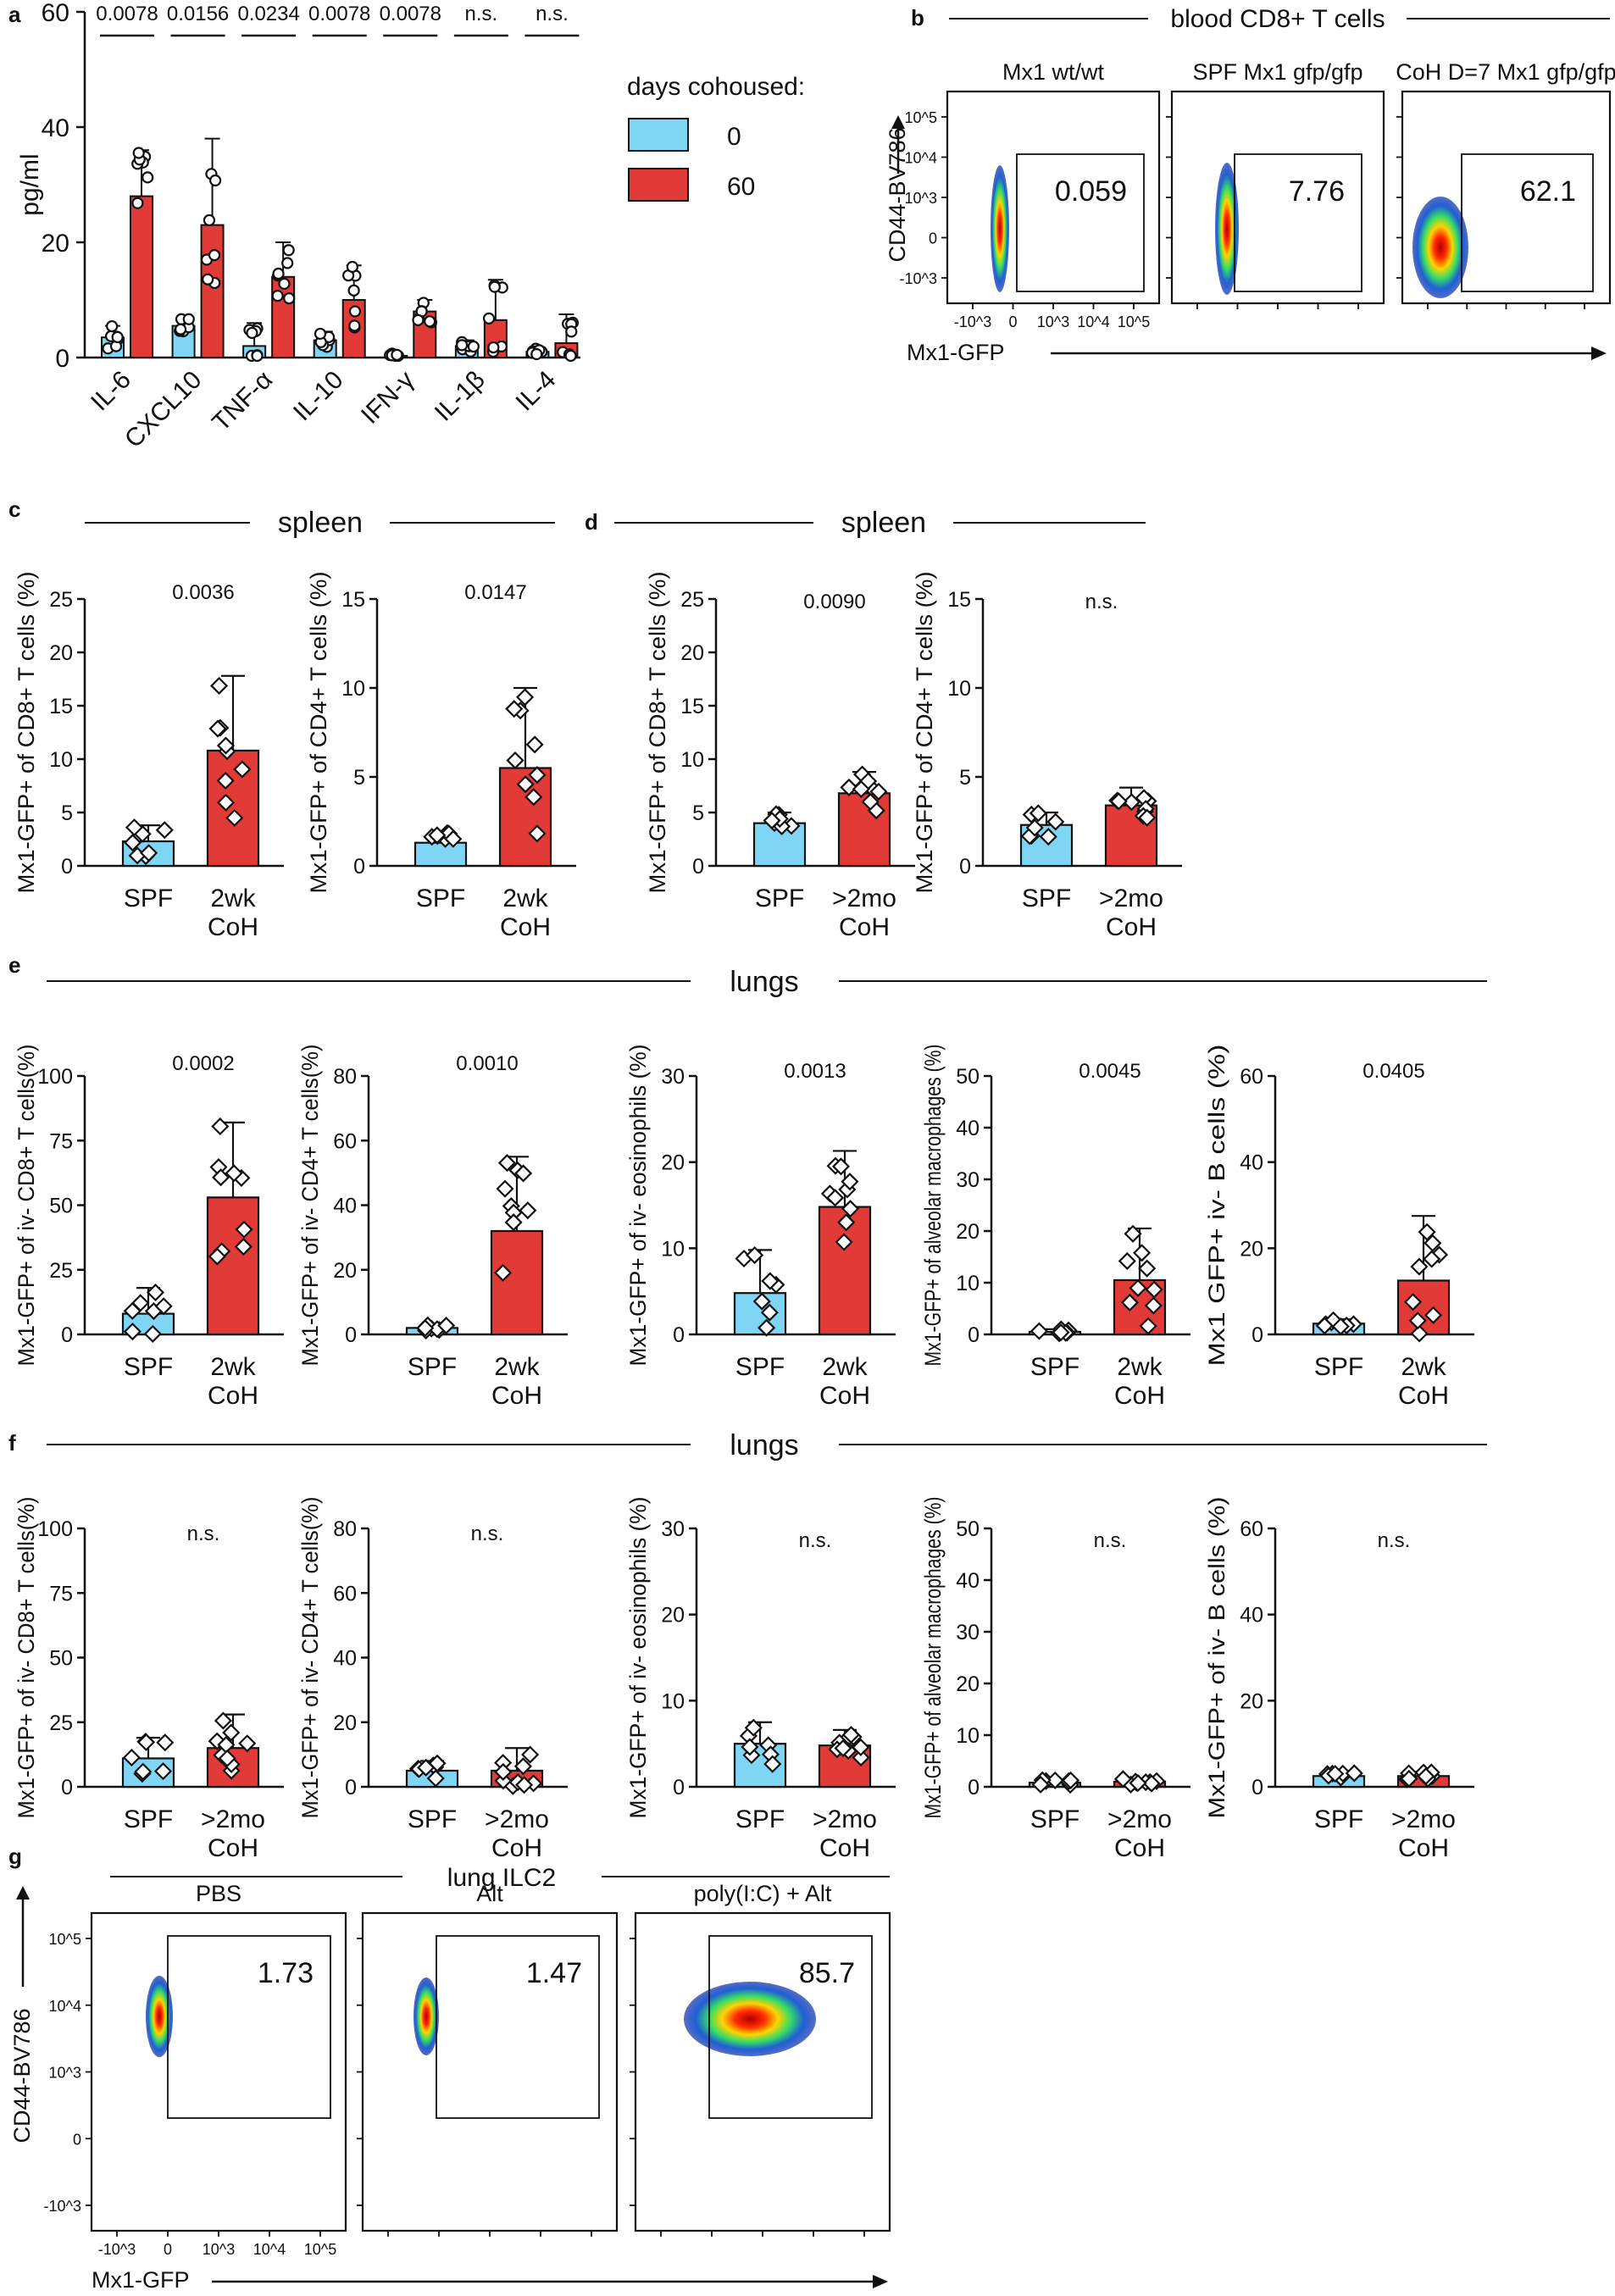  What do you see at coordinates (319, 396) in the screenshot?
I see `x-category-label: IL-10` at bounding box center [319, 396].